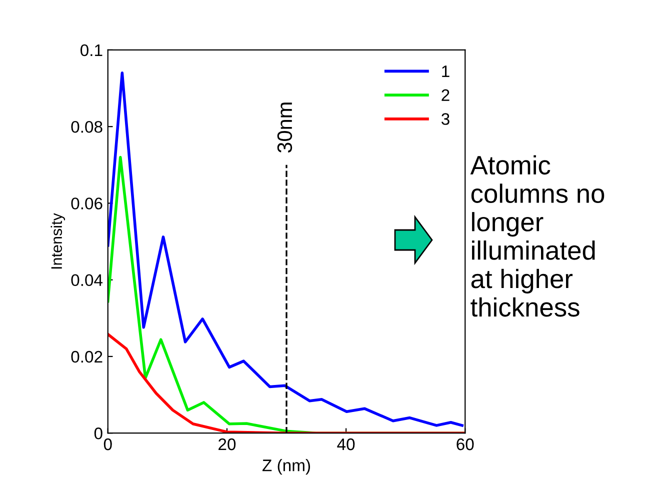 The width and height of the screenshot is (646, 485). What do you see at coordinates (86, 204) in the screenshot?
I see `y-tick-label: 0.06` at bounding box center [86, 204].